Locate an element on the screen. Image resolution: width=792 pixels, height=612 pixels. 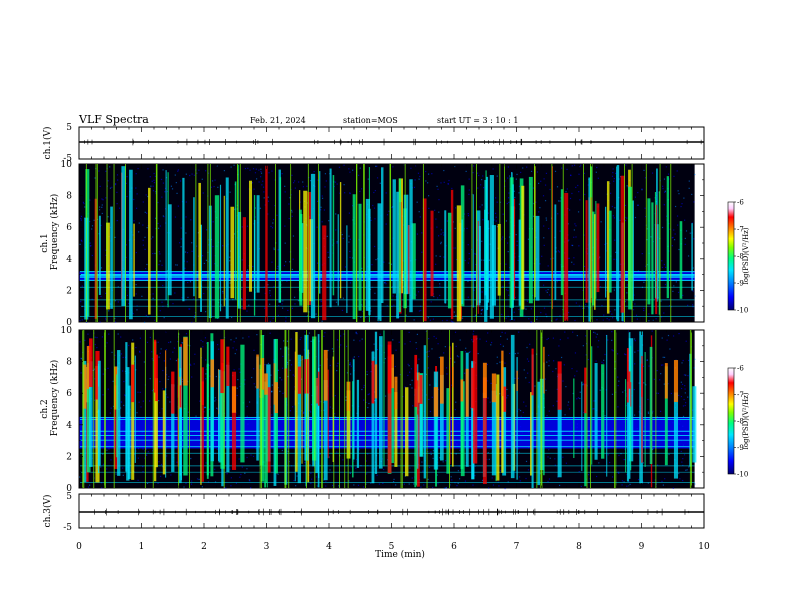
colorbar-label: log(PSD)(V²/Hz) is located at coordinates (746, 255).